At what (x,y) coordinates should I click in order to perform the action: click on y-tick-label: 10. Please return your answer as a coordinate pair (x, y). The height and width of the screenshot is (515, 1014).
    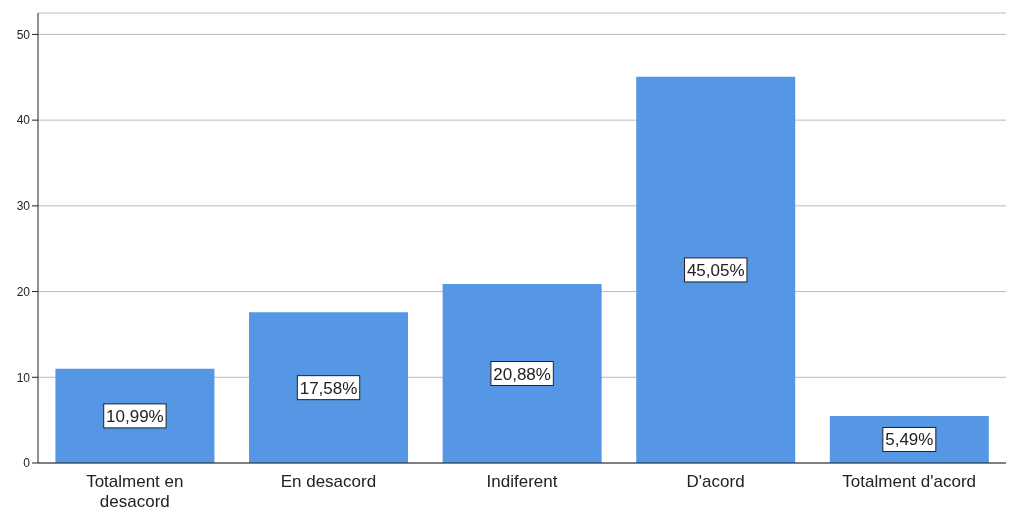
    Looking at the image, I should click on (23, 377).